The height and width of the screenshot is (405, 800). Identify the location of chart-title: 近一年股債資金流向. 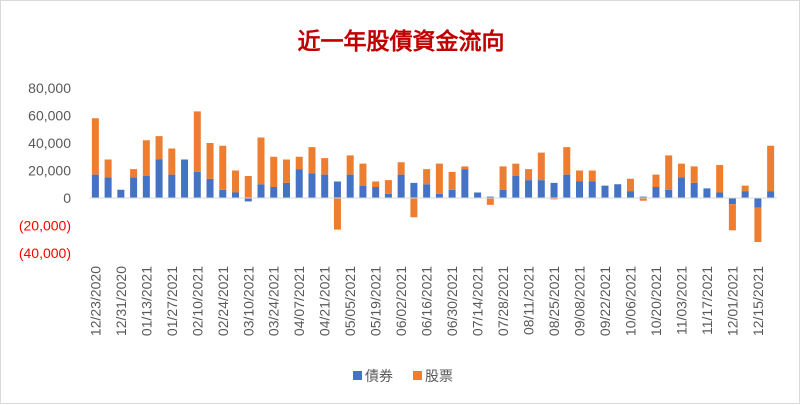
(401, 41).